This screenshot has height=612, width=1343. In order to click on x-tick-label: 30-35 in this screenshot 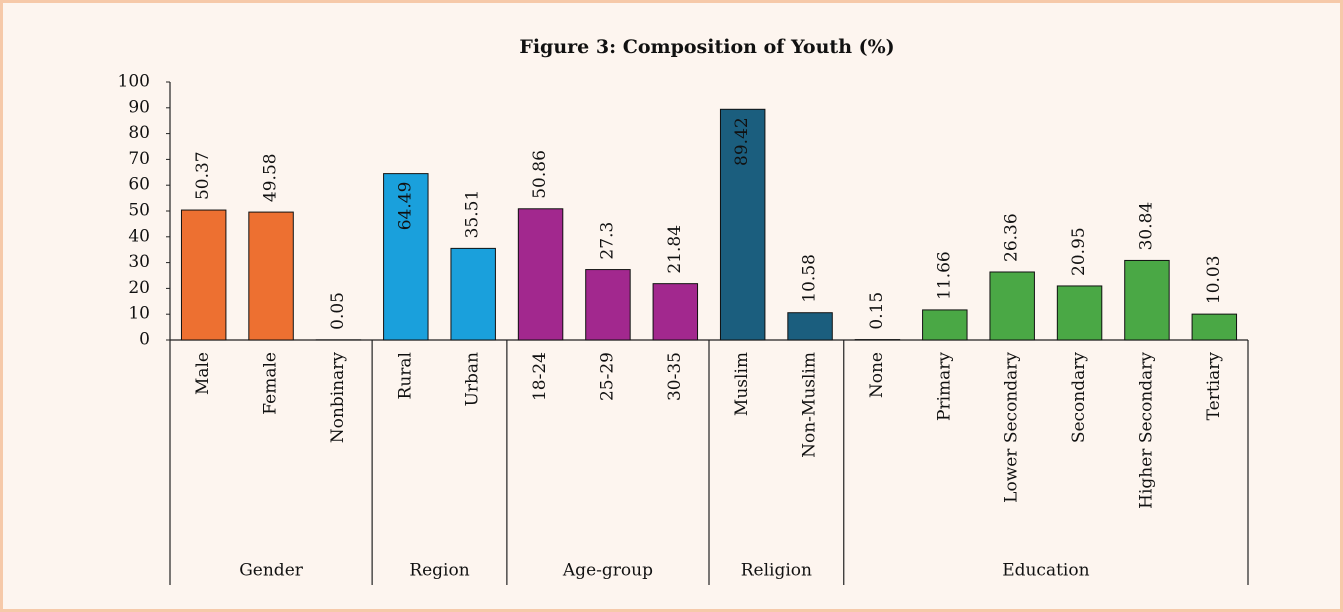, I will do `click(675, 376)`.